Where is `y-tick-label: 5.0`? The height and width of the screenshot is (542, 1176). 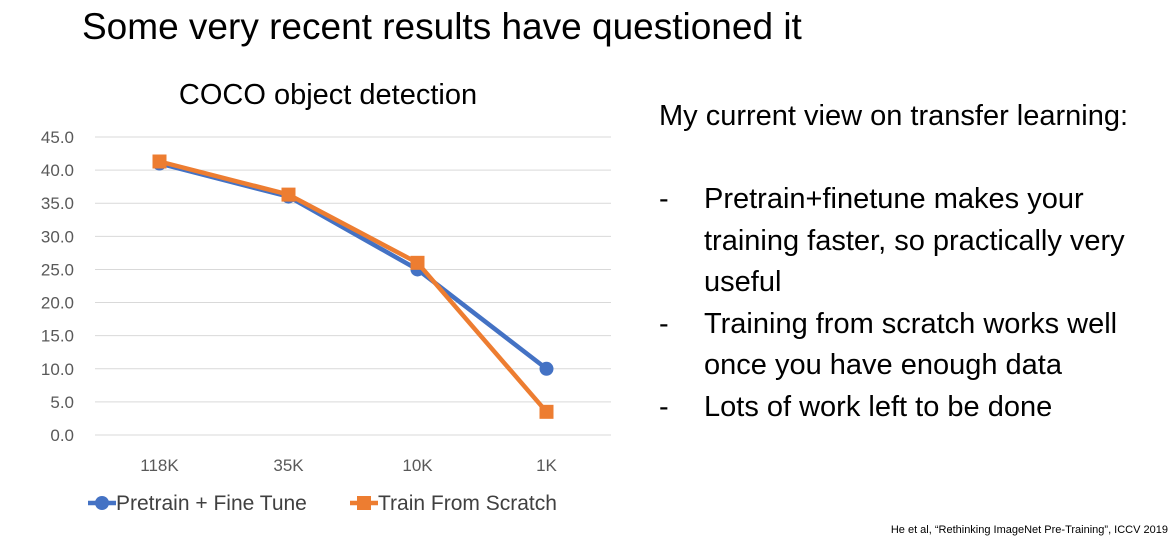 y-tick-label: 5.0 is located at coordinates (62, 402).